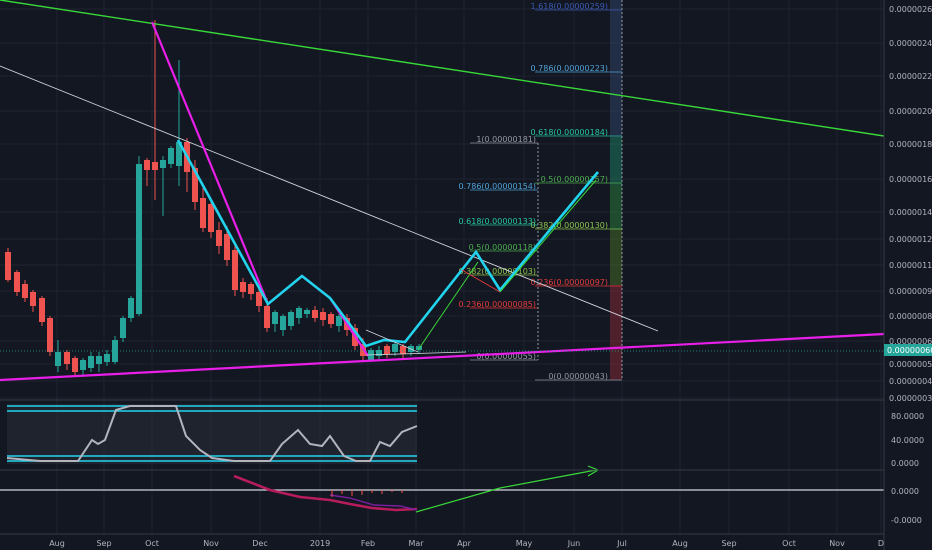 Image resolution: width=932 pixels, height=550 pixels. What do you see at coordinates (570, 282) in the screenshot?
I see `fib-level-label: 0.236(0.00000097)` at bounding box center [570, 282].